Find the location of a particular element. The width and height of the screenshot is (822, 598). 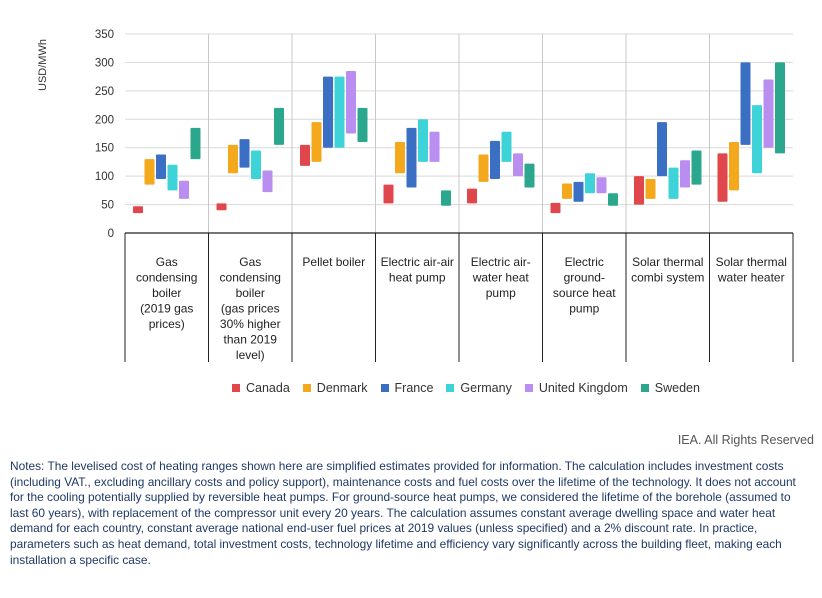

legend-label: United Kingdom is located at coordinates (583, 388).